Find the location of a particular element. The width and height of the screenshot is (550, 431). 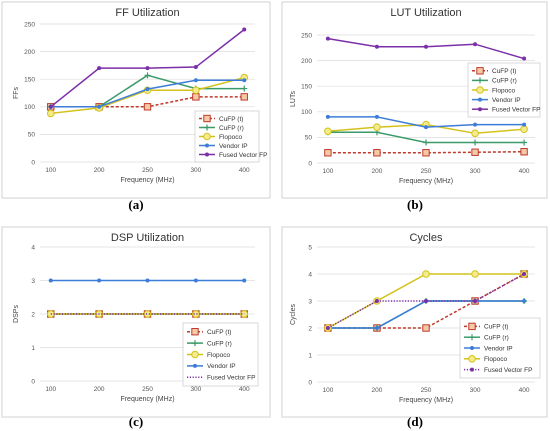

panel-caption: (c) is located at coordinates (136, 421).